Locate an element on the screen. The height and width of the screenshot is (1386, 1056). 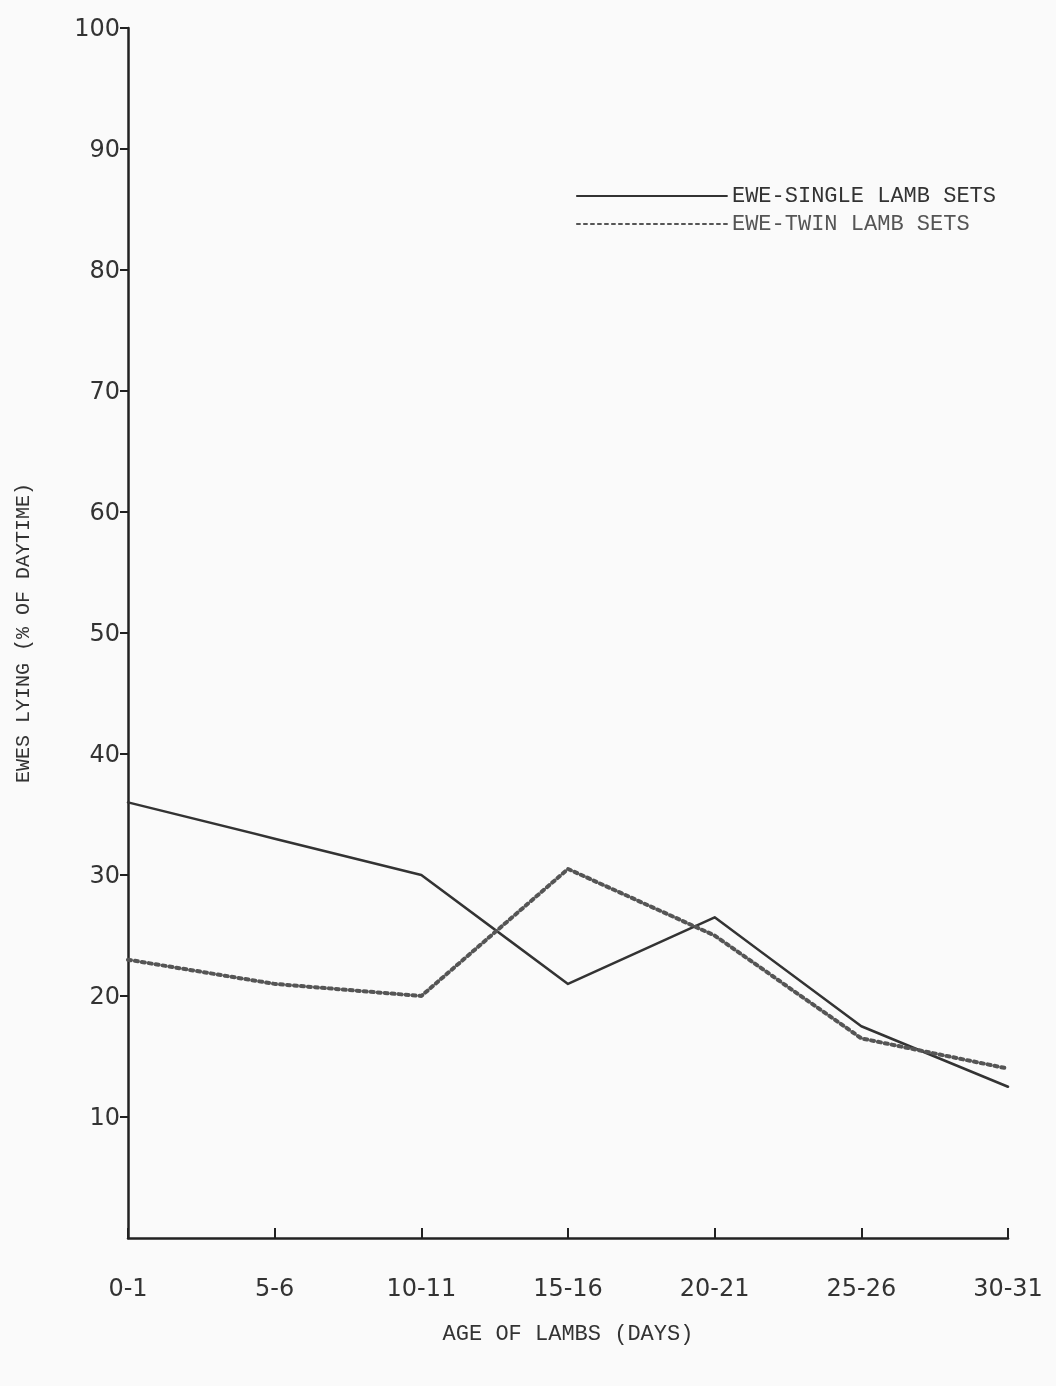
x-axis-title: AGE OF LAMBS (DAYS) is located at coordinates (568, 1334).